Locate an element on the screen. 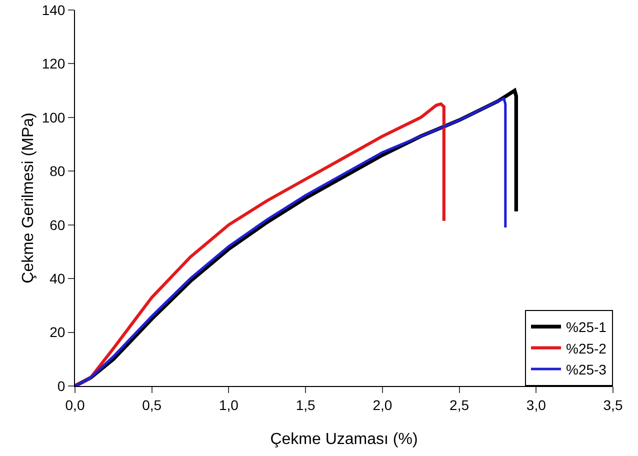 This screenshot has width=638, height=456. x-axis-title: Çekme Uzaması (%) is located at coordinates (344, 439).